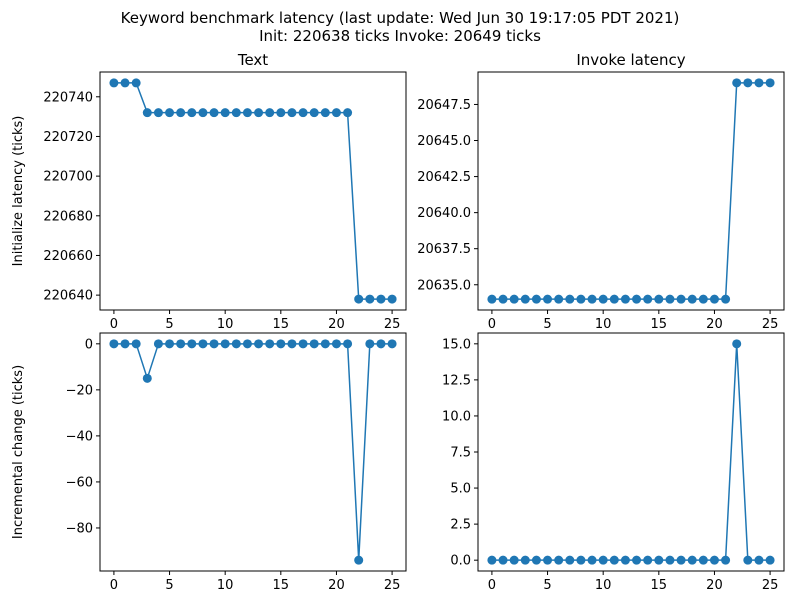 The image size is (800, 600). What do you see at coordinates (444, 105) in the screenshot?
I see `y-tick-label: 20647.5` at bounding box center [444, 105].